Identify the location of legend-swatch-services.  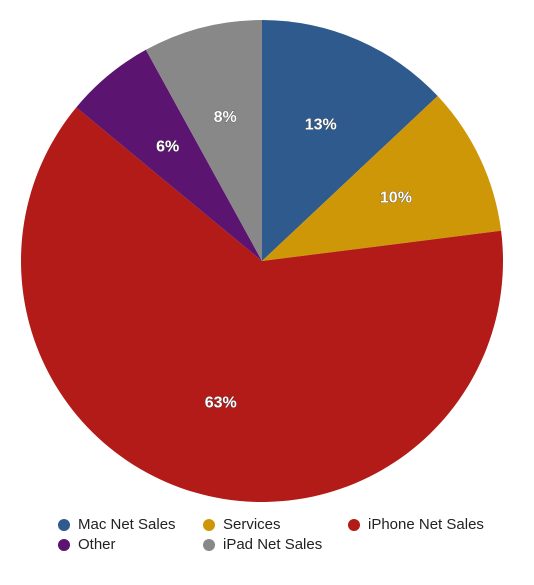
(209, 524).